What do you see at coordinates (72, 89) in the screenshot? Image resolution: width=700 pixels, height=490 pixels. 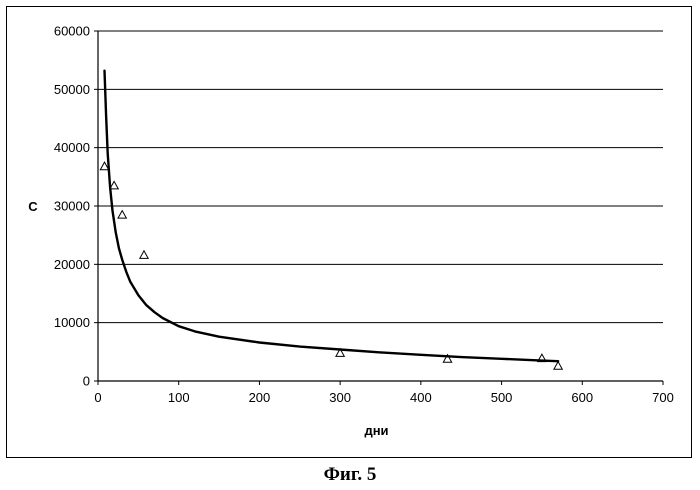 I see `y-tick-label: 50000` at bounding box center [72, 89].